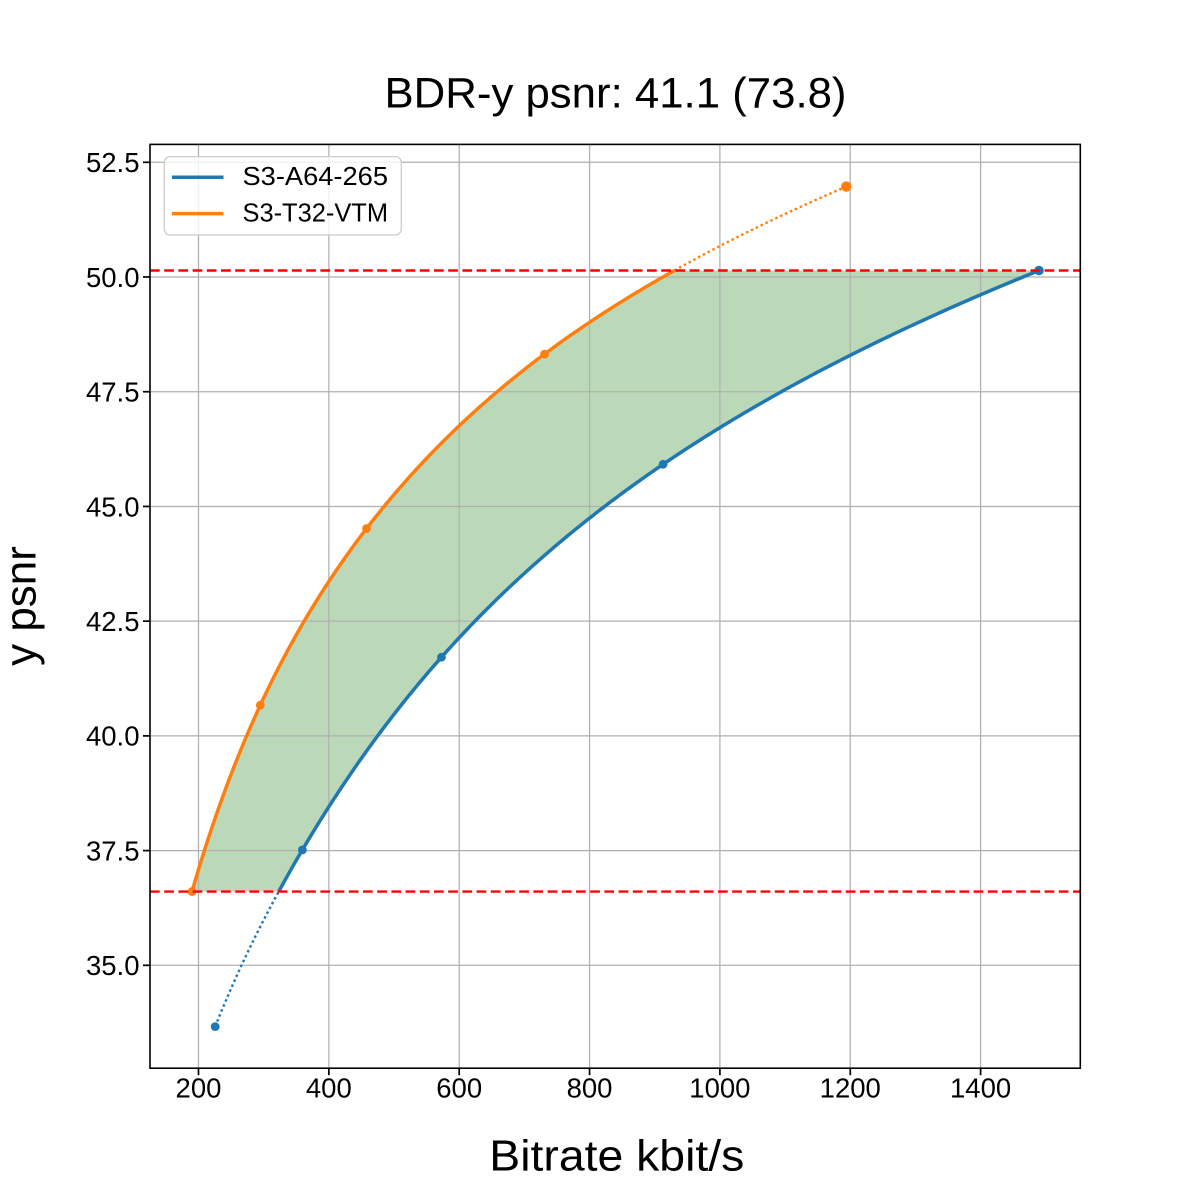 This screenshot has width=1200, height=1200. I want to click on svg-text: 600, so click(459, 1088).